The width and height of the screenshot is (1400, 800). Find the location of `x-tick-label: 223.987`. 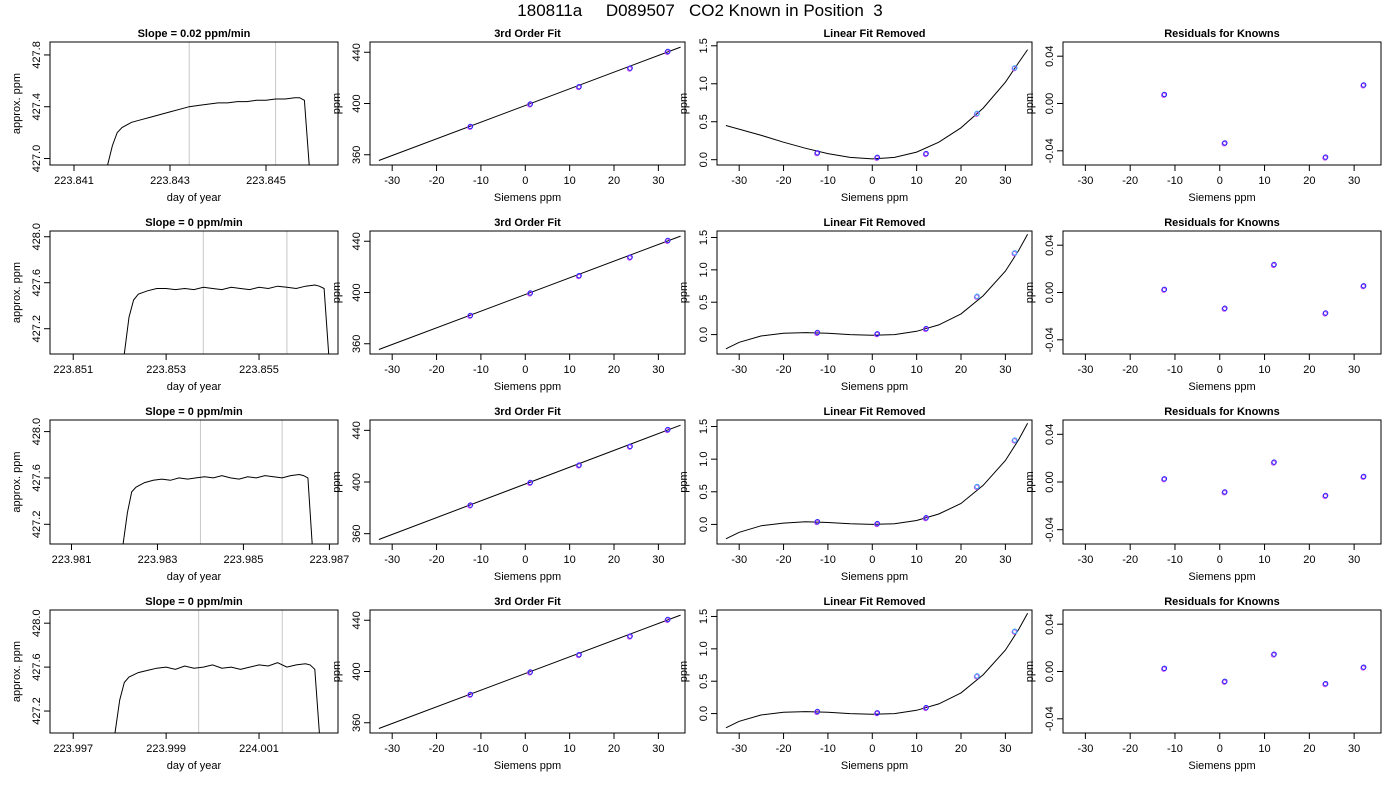

x-tick-label: 223.987 is located at coordinates (330, 560).